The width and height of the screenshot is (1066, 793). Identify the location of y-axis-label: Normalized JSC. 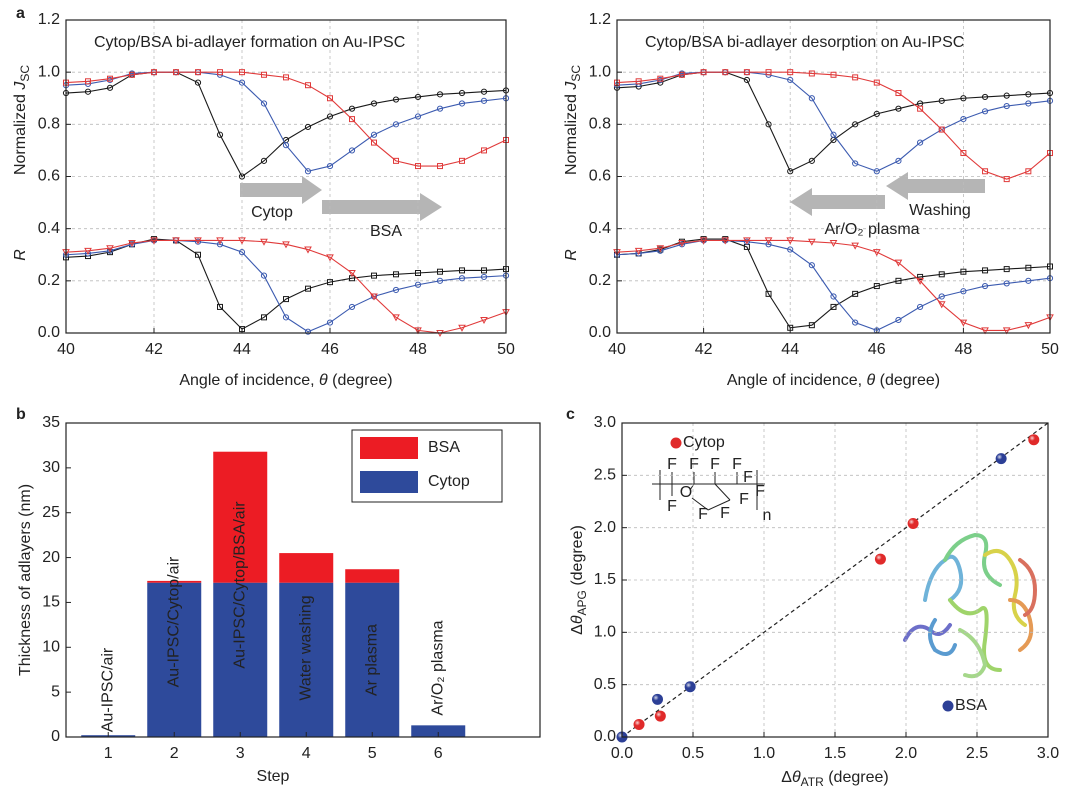
(573, 120).